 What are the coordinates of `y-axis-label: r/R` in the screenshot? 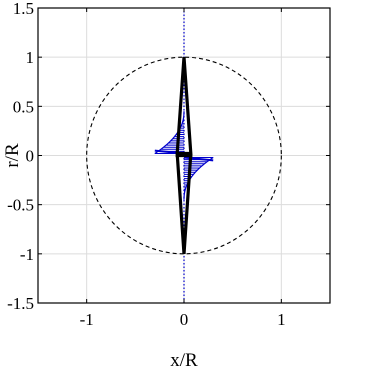 It's located at (12, 155).